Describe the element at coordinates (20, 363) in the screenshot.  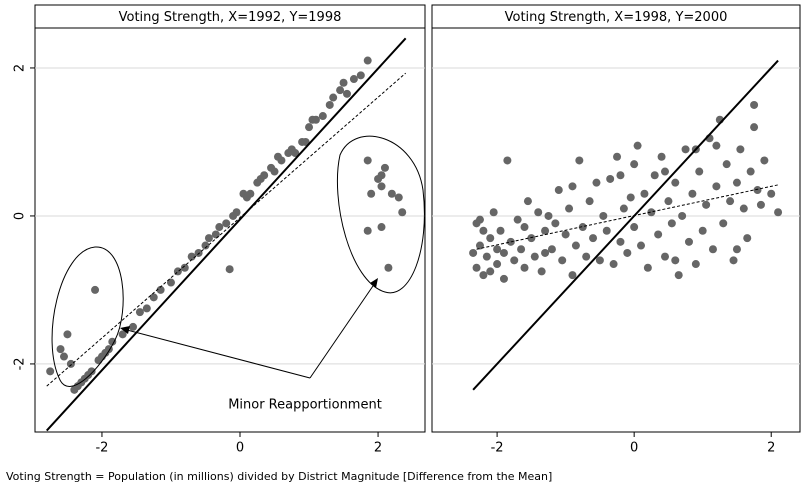
I see `y-tick-label: -2` at that location.